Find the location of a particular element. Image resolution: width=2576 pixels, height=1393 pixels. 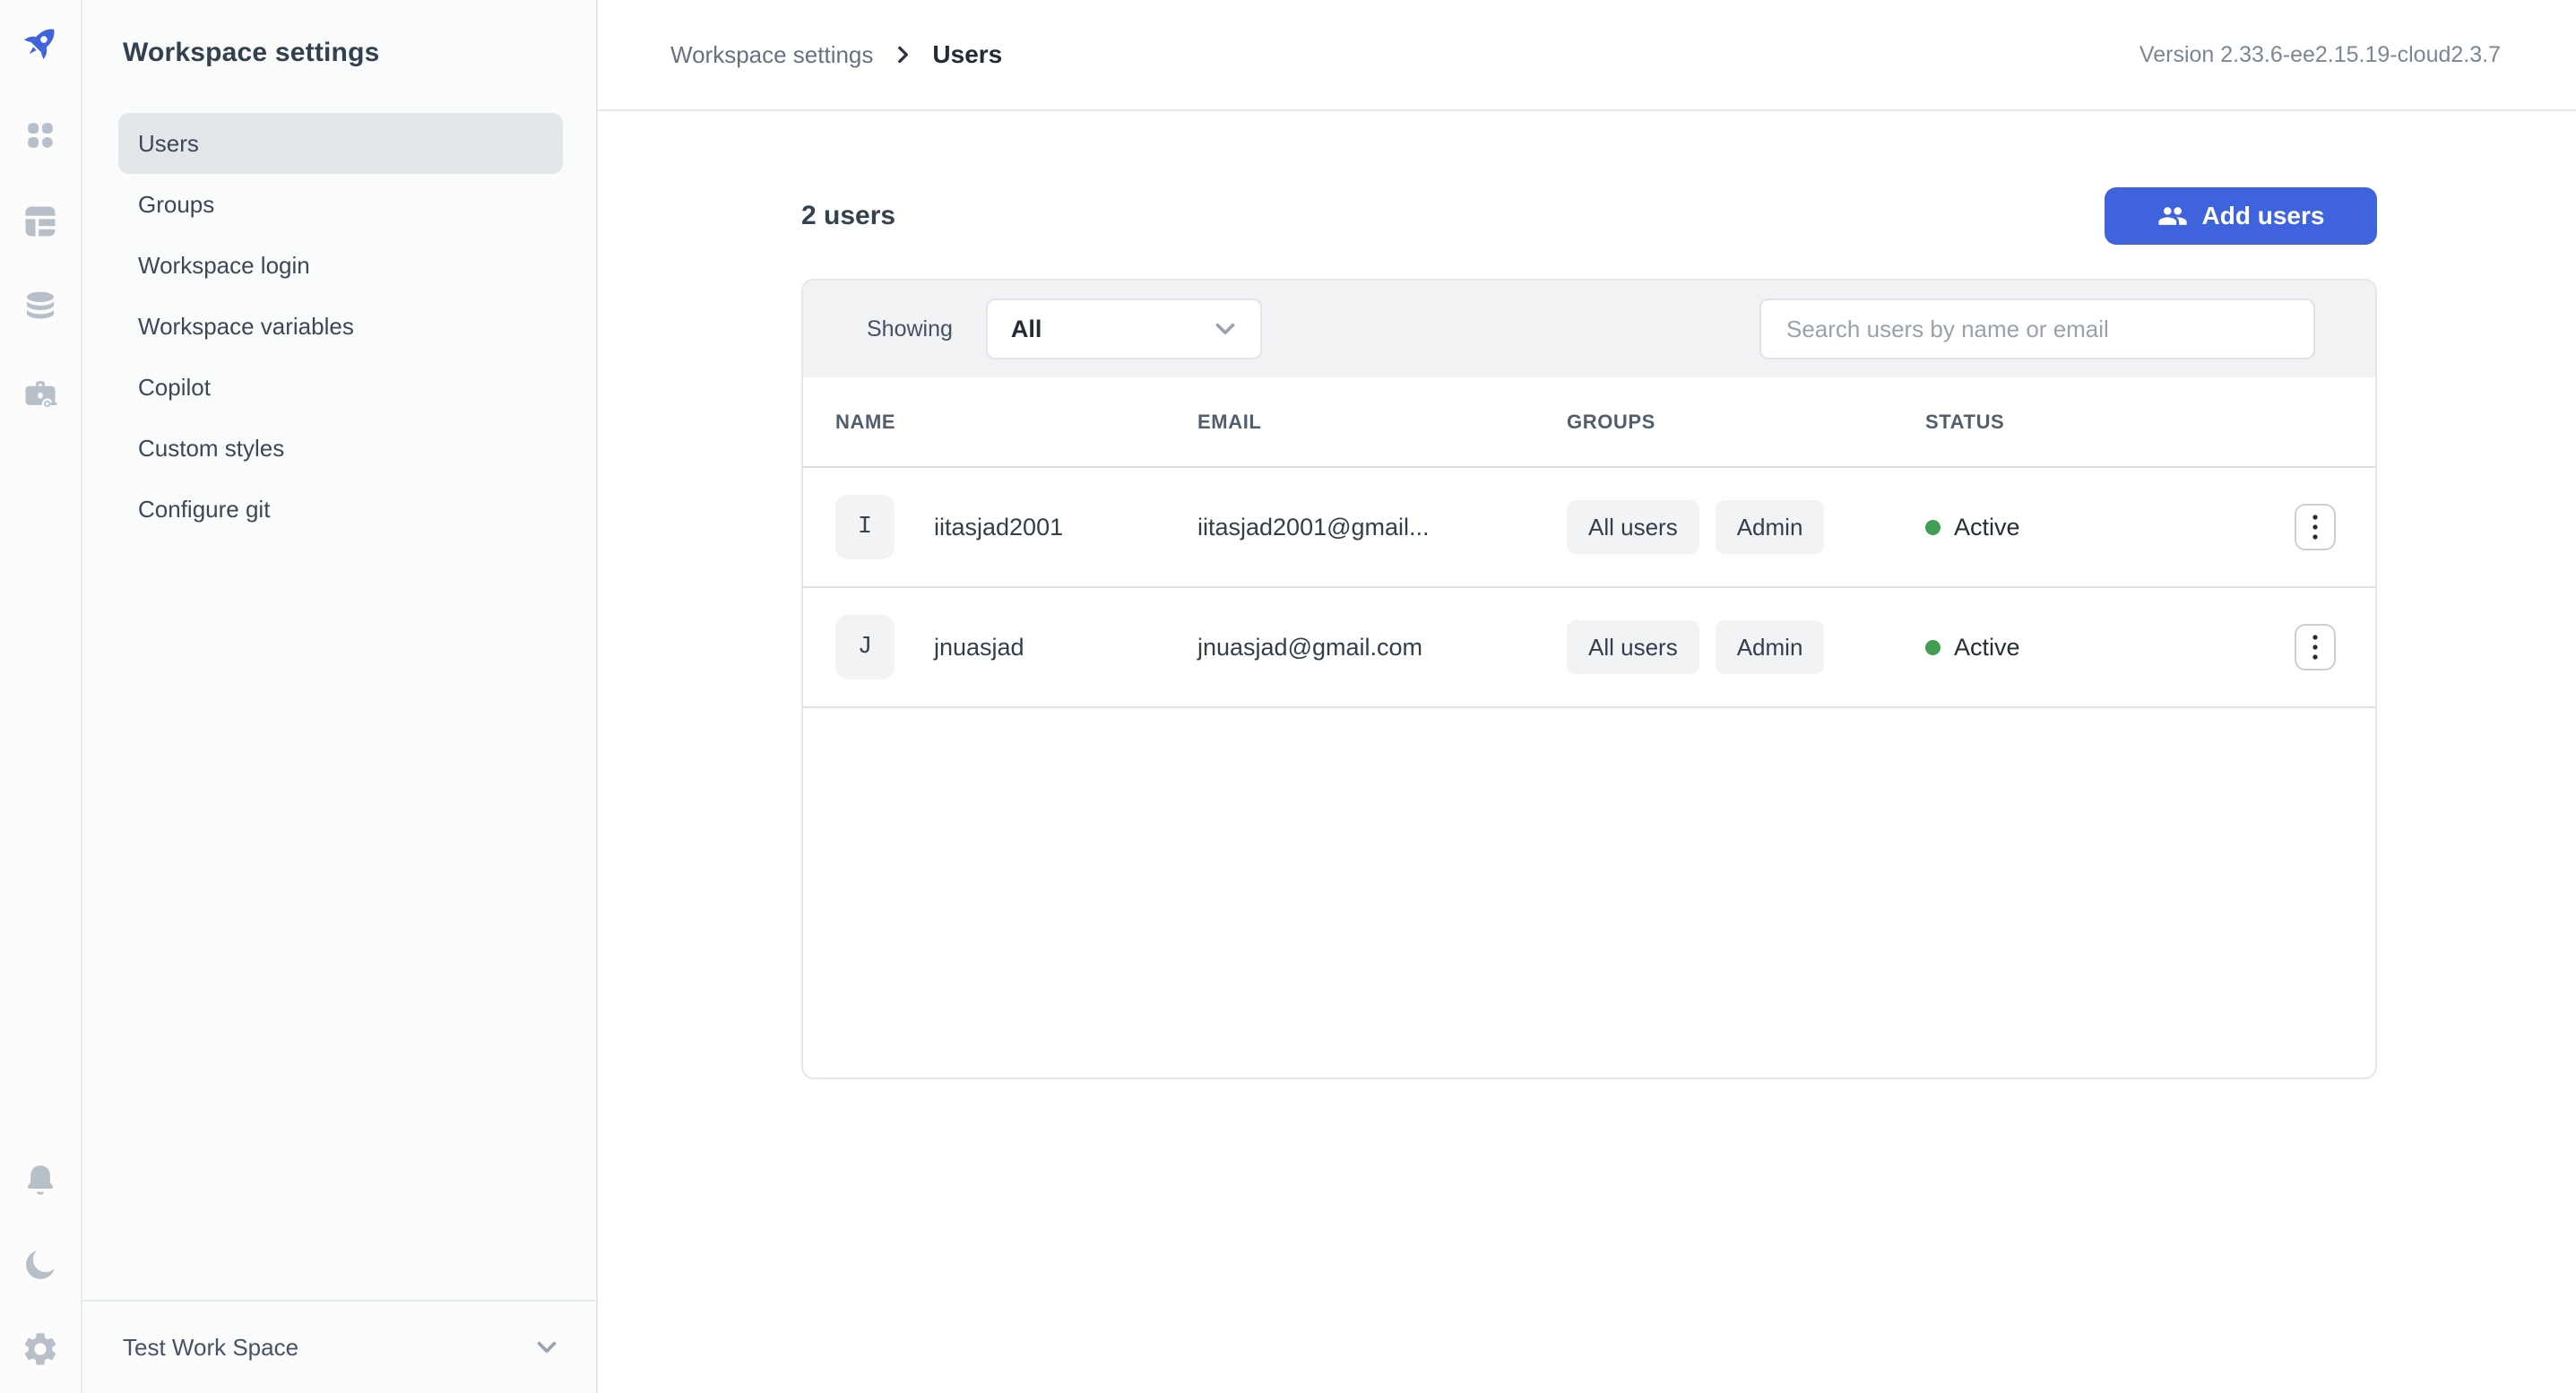

filter-selected-value: All is located at coordinates (1026, 328).